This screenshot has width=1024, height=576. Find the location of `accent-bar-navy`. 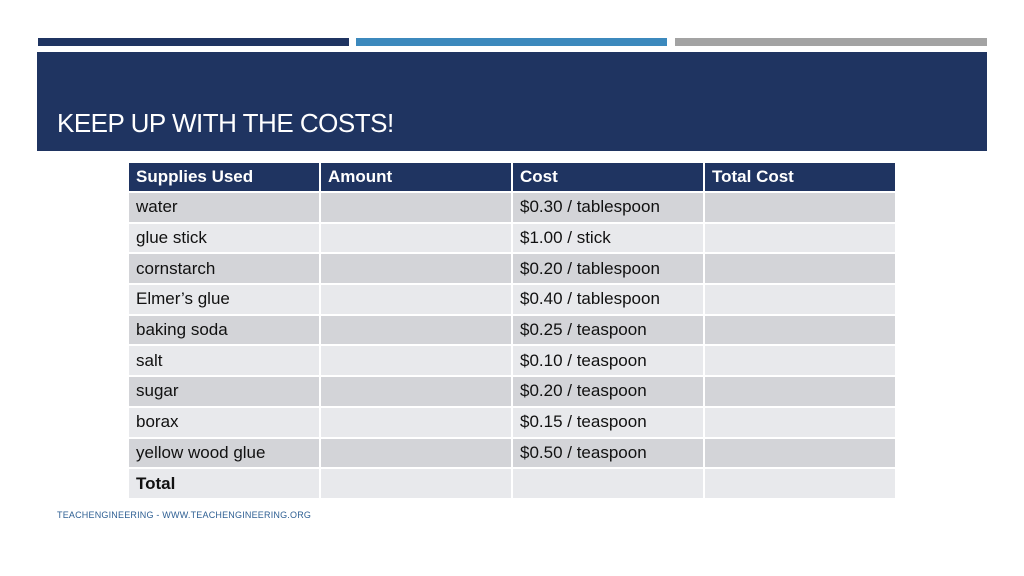

accent-bar-navy is located at coordinates (193, 42).